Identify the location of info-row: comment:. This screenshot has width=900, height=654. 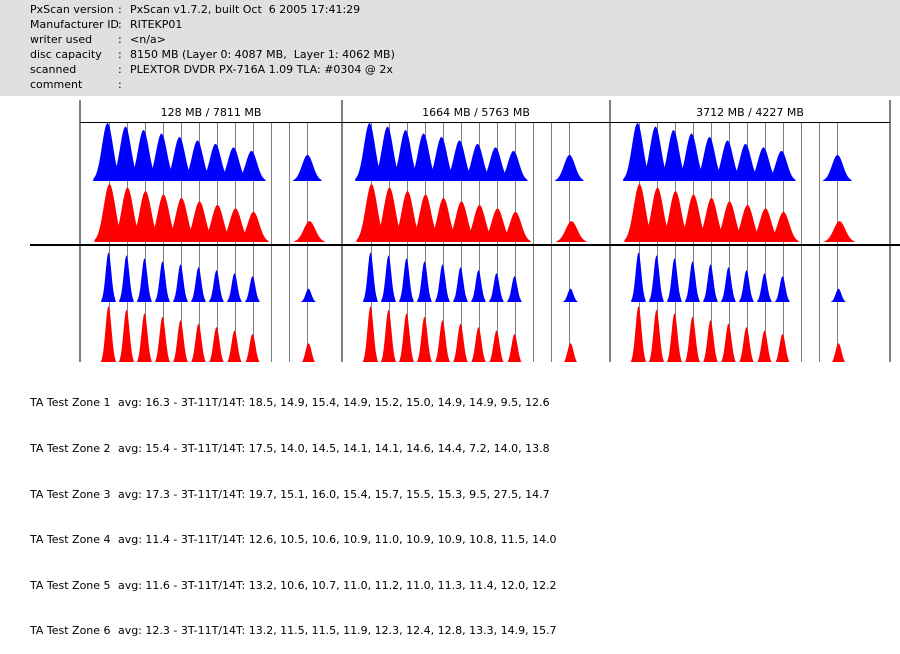
(76, 84).